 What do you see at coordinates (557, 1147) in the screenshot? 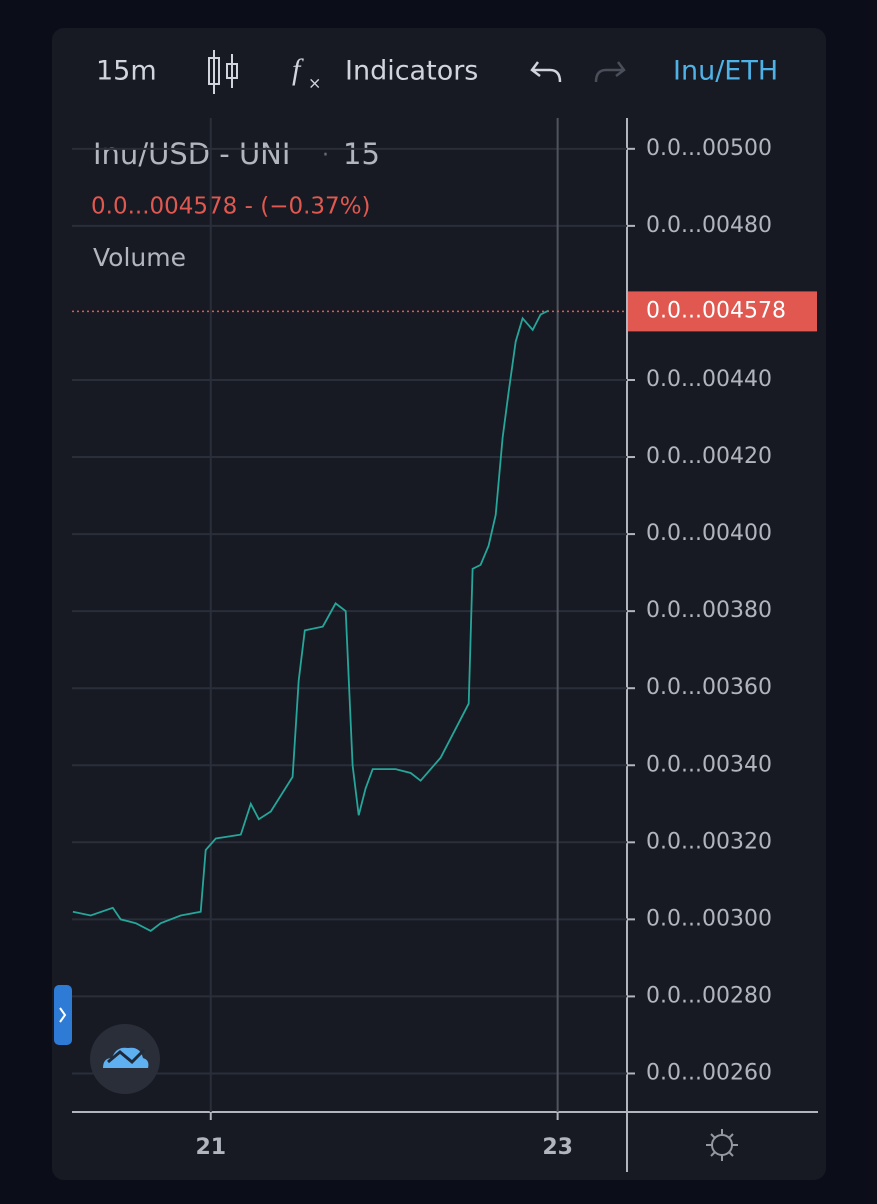
I see `x-tick-label: 23` at bounding box center [557, 1147].